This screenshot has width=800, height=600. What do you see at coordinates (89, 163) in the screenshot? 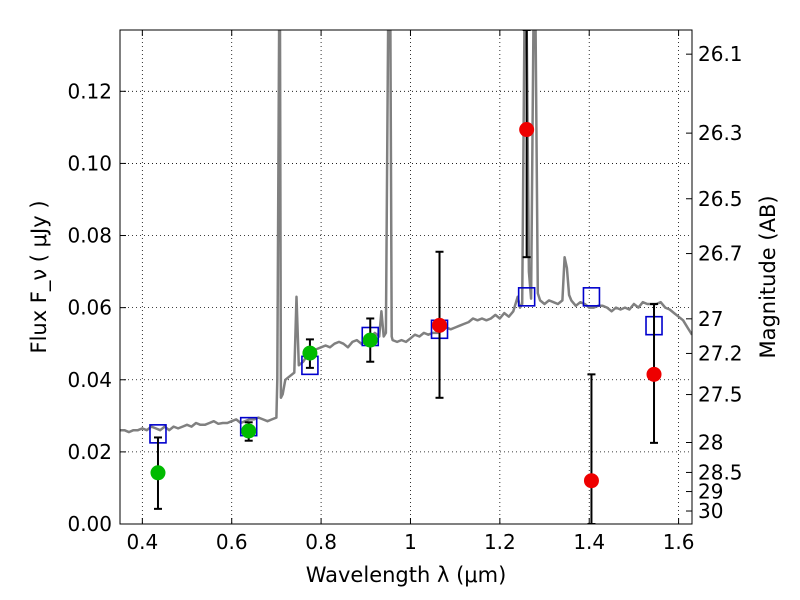
I see `y-tick-label: 0.10` at bounding box center [89, 163].